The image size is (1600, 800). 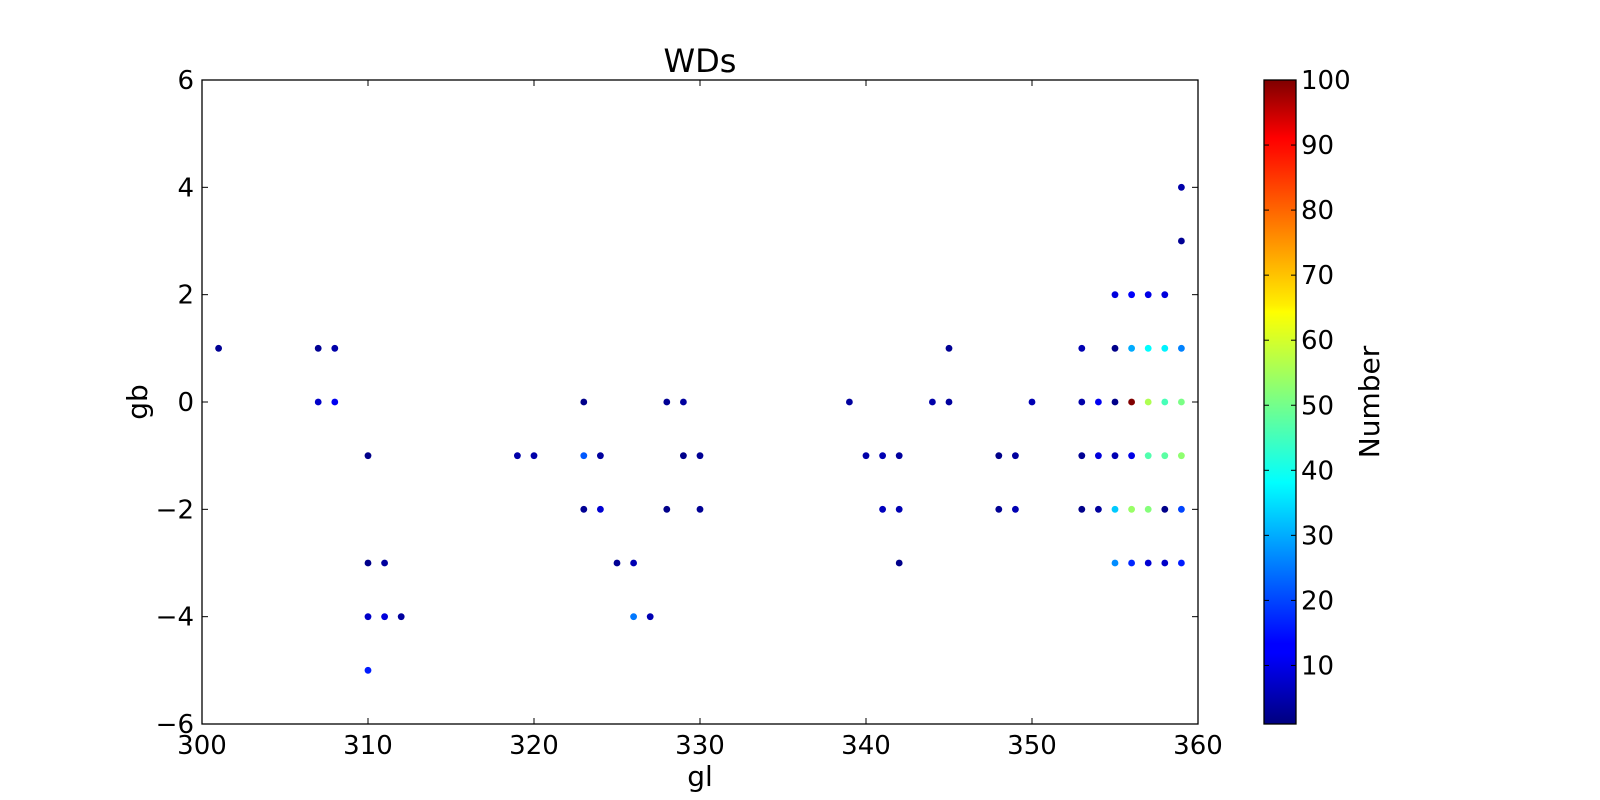 What do you see at coordinates (368, 746) in the screenshot?
I see `x-tick-label: 310` at bounding box center [368, 746].